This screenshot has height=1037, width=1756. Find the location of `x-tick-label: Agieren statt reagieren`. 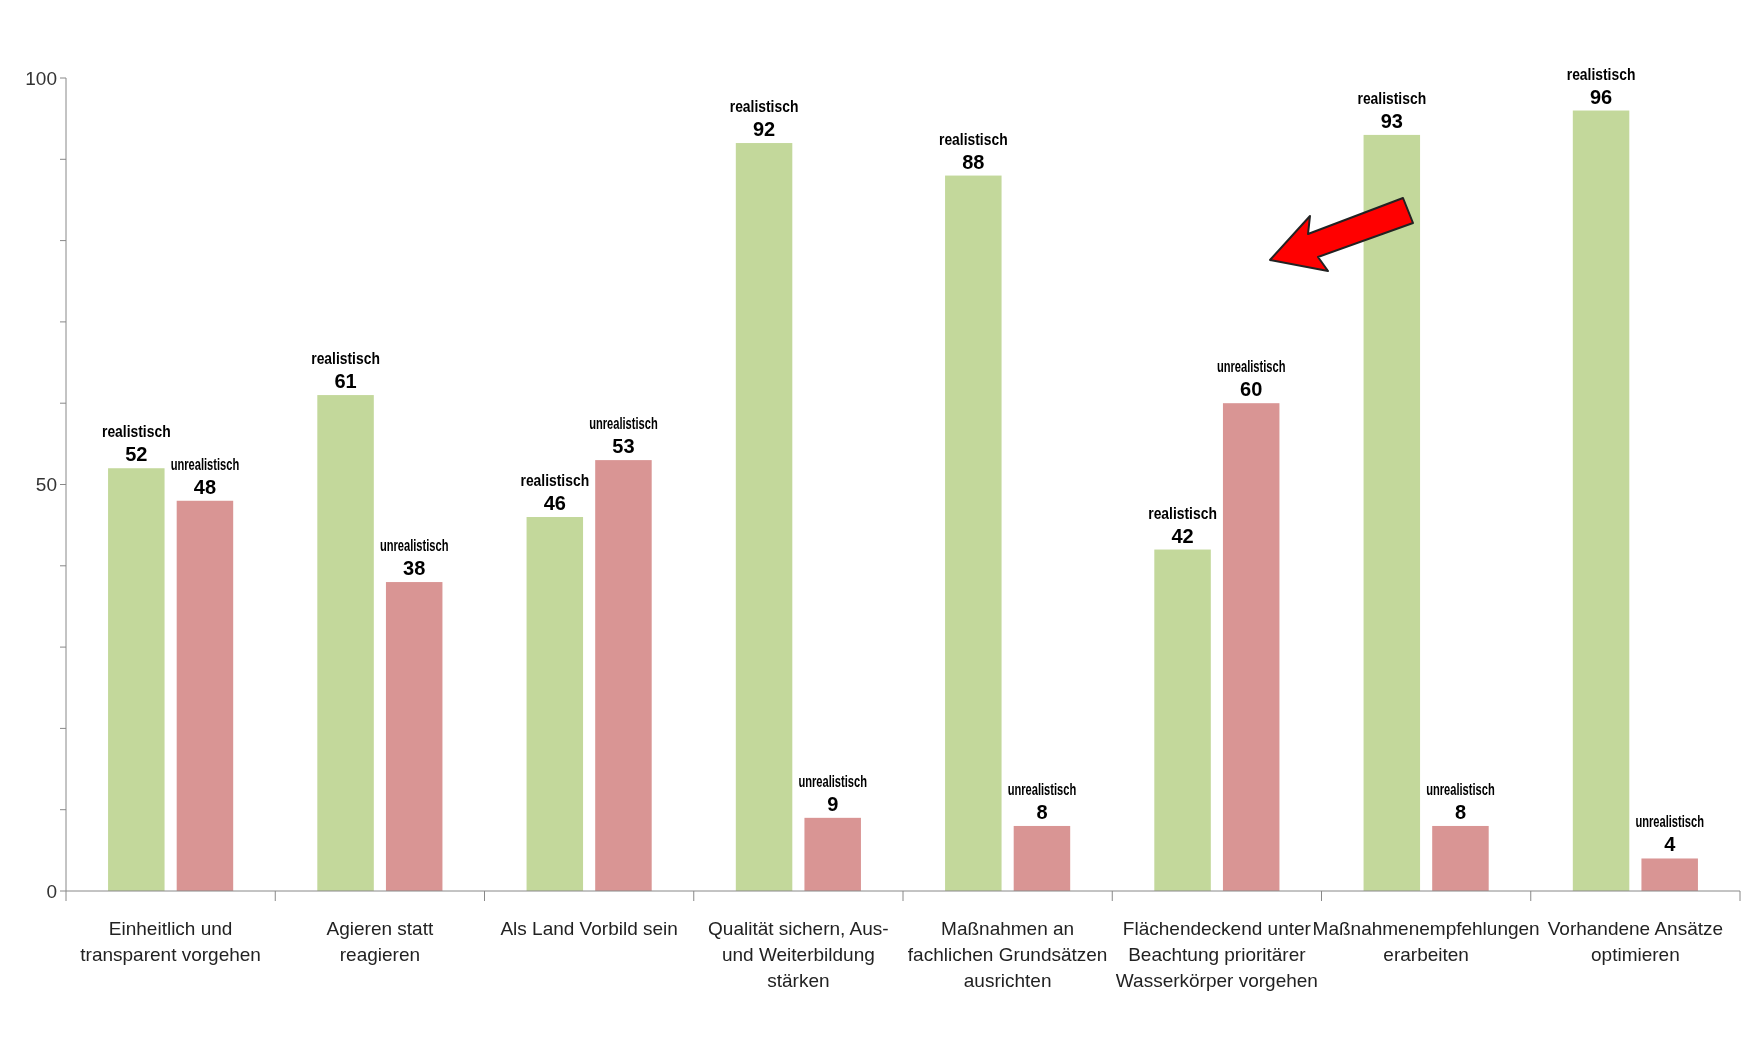

x-tick-label: Agieren statt reagieren is located at coordinates (380, 941).